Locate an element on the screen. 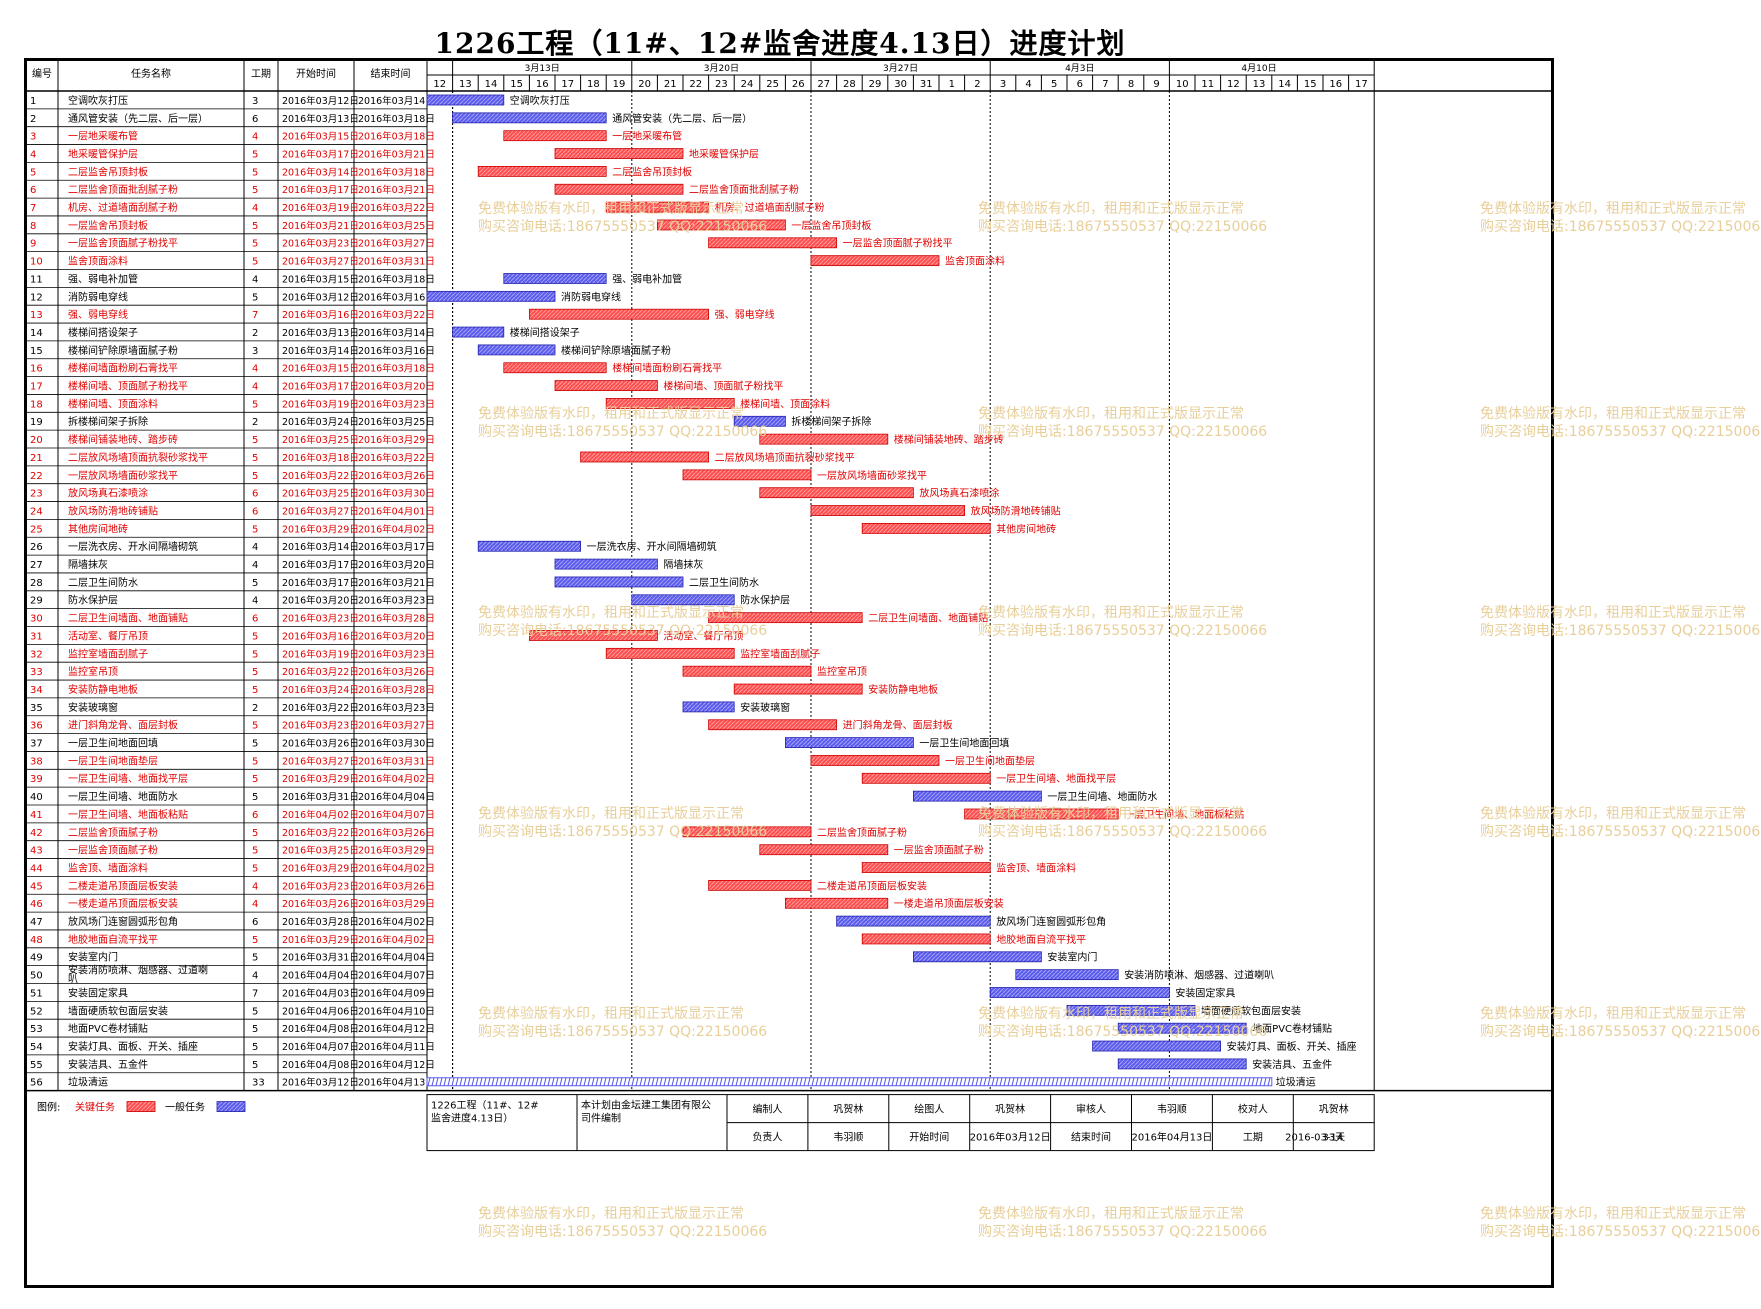 The width and height of the screenshot is (1761, 1309). task-start: 2016年03月19日 is located at coordinates (320, 404).